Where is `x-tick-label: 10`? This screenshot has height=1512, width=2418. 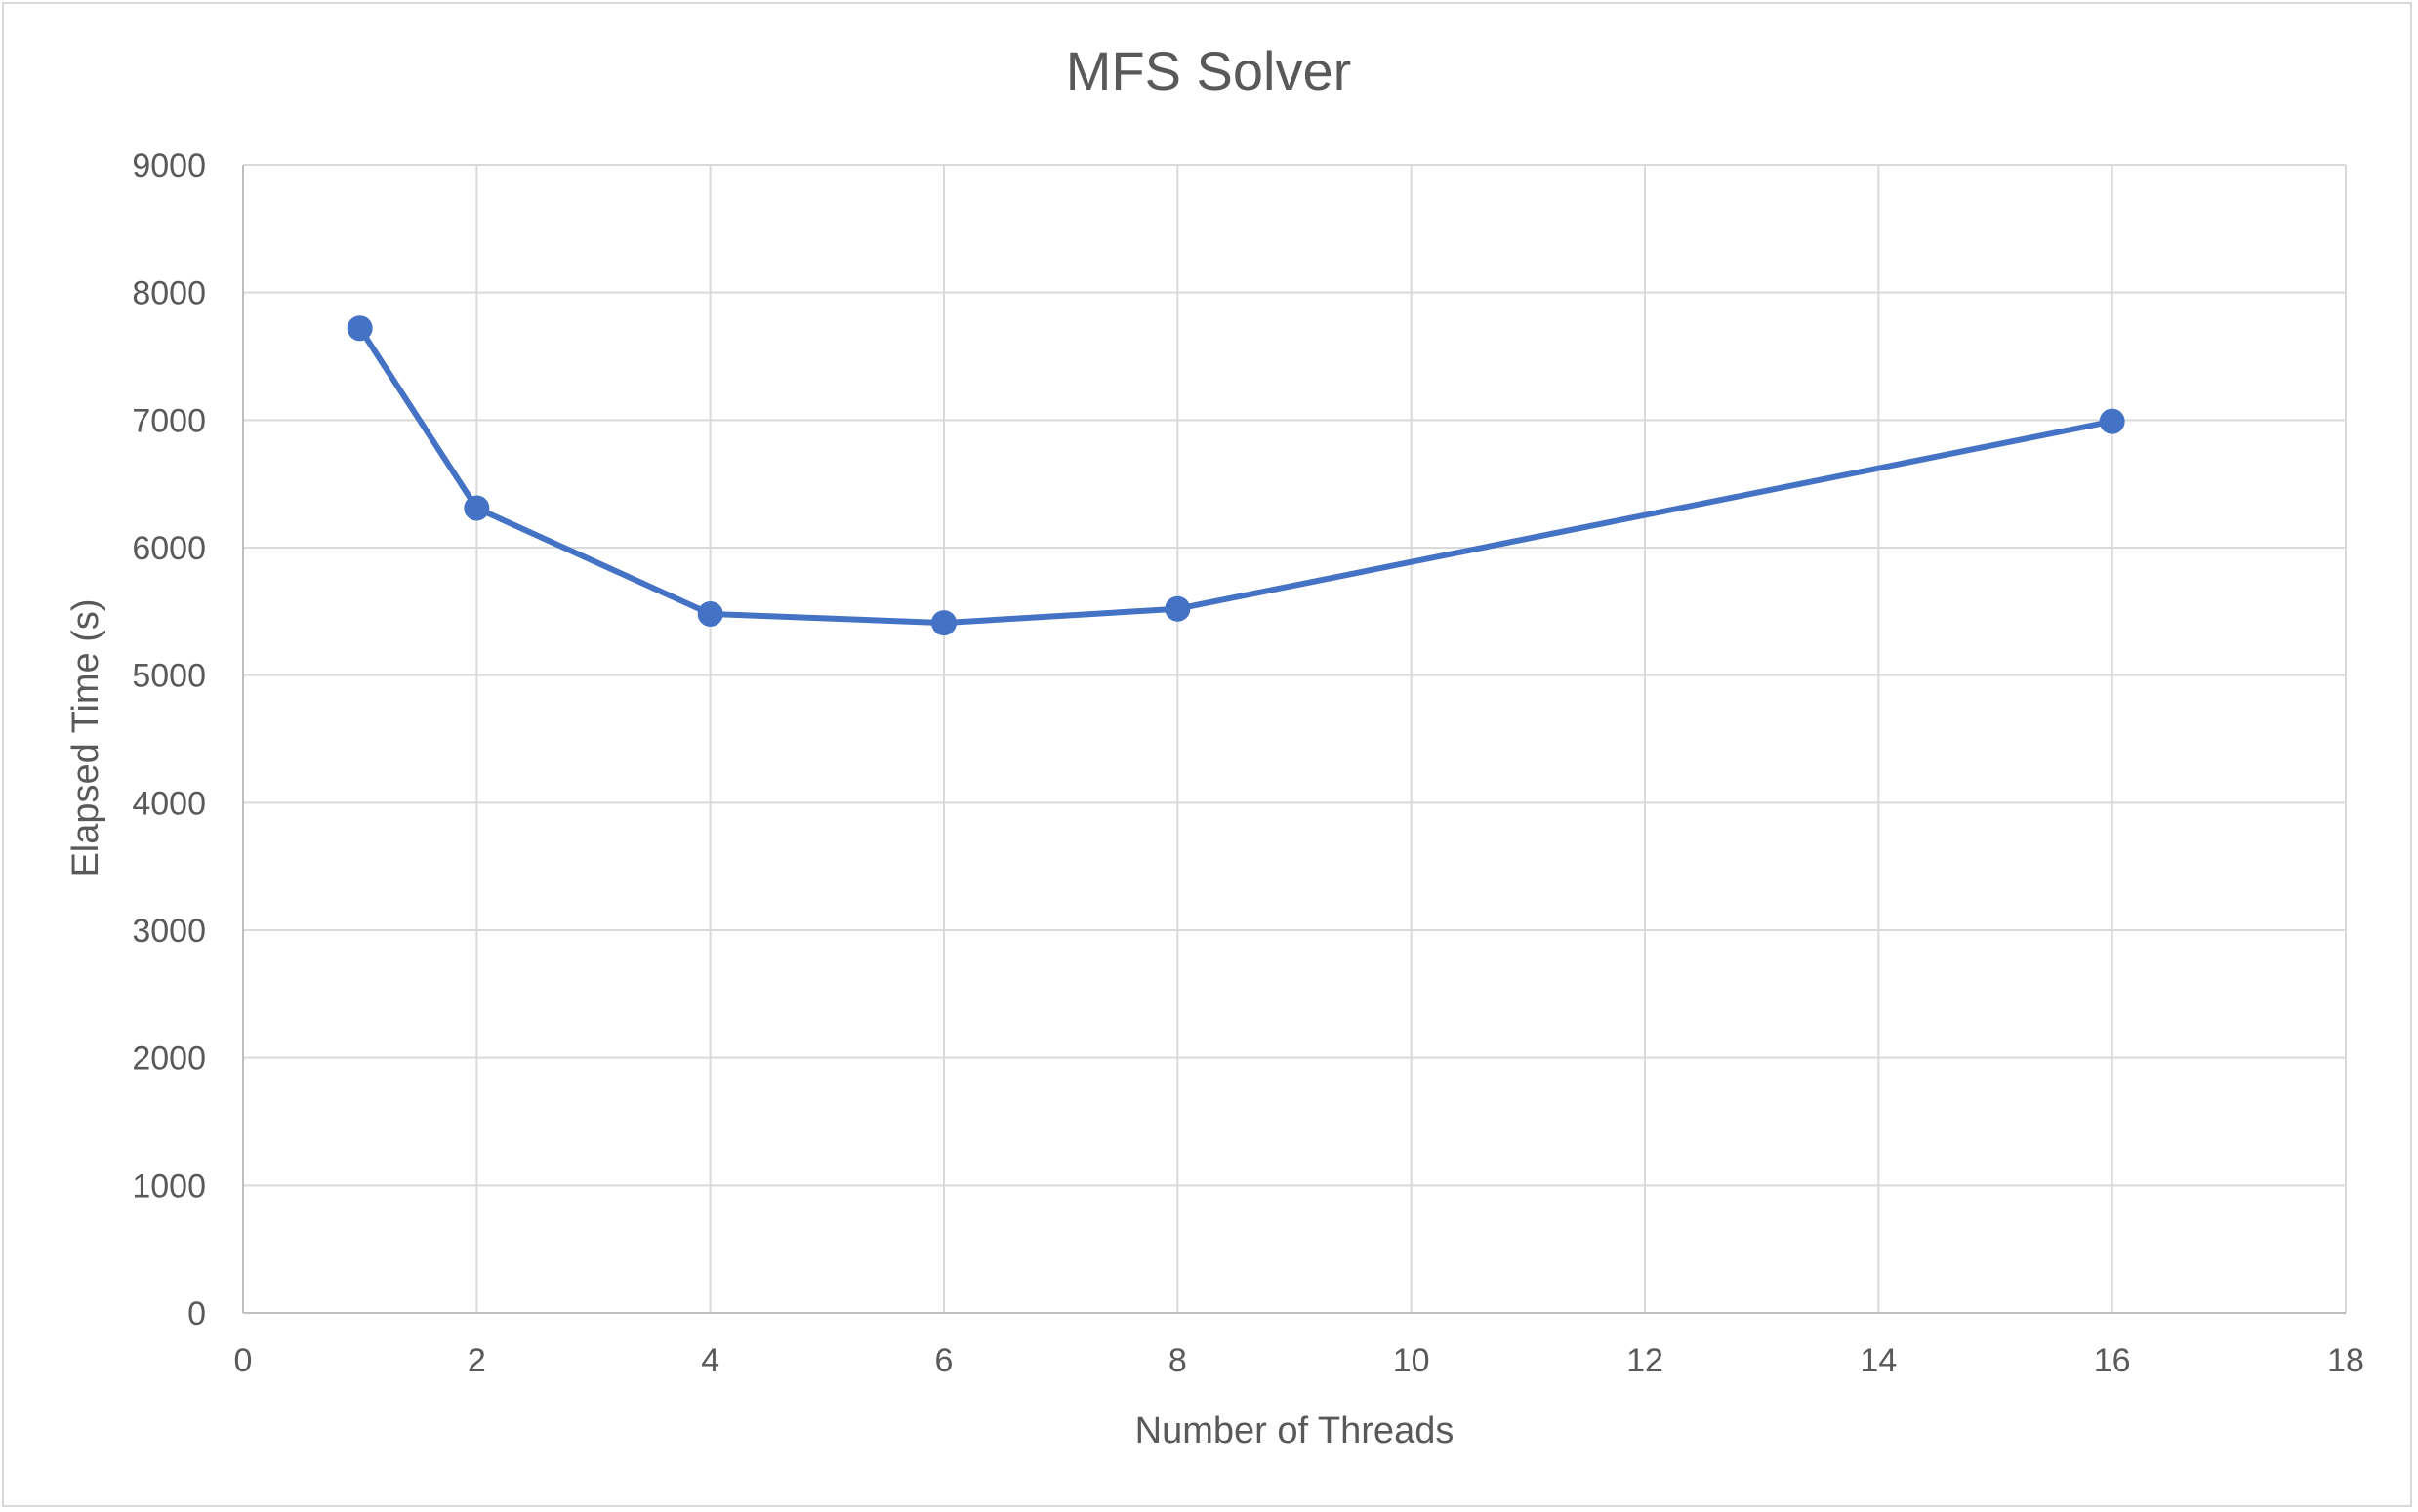
x-tick-label: 10 is located at coordinates (1411, 1360).